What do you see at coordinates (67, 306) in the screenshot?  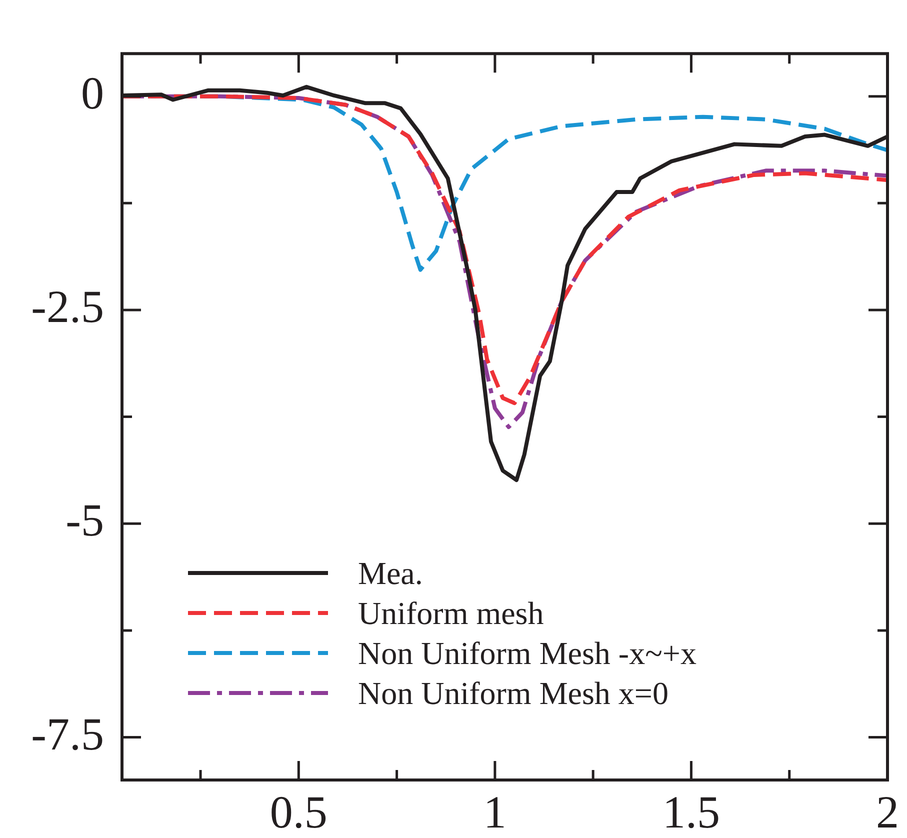 I see `y-tick-label: -2.5` at bounding box center [67, 306].